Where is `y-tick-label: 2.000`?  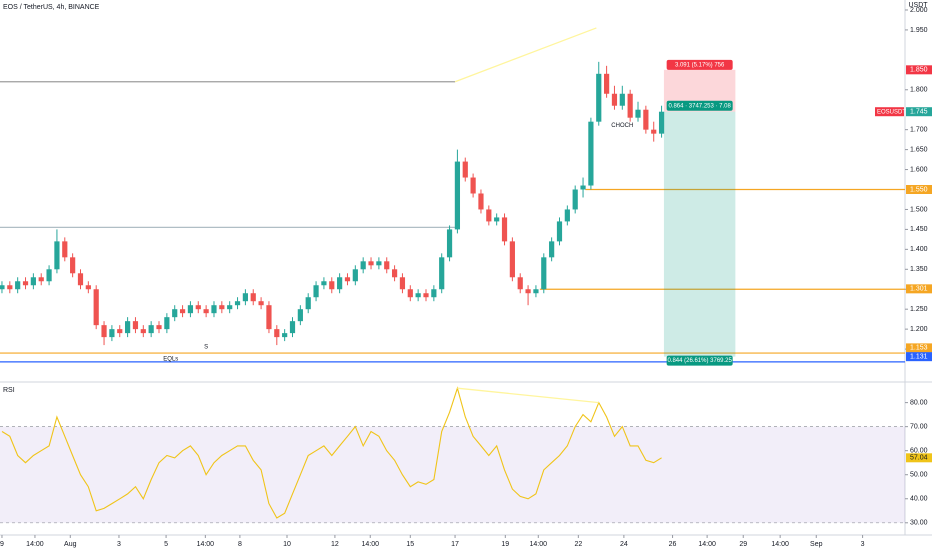
y-tick-label: 2.000 is located at coordinates (919, 10).